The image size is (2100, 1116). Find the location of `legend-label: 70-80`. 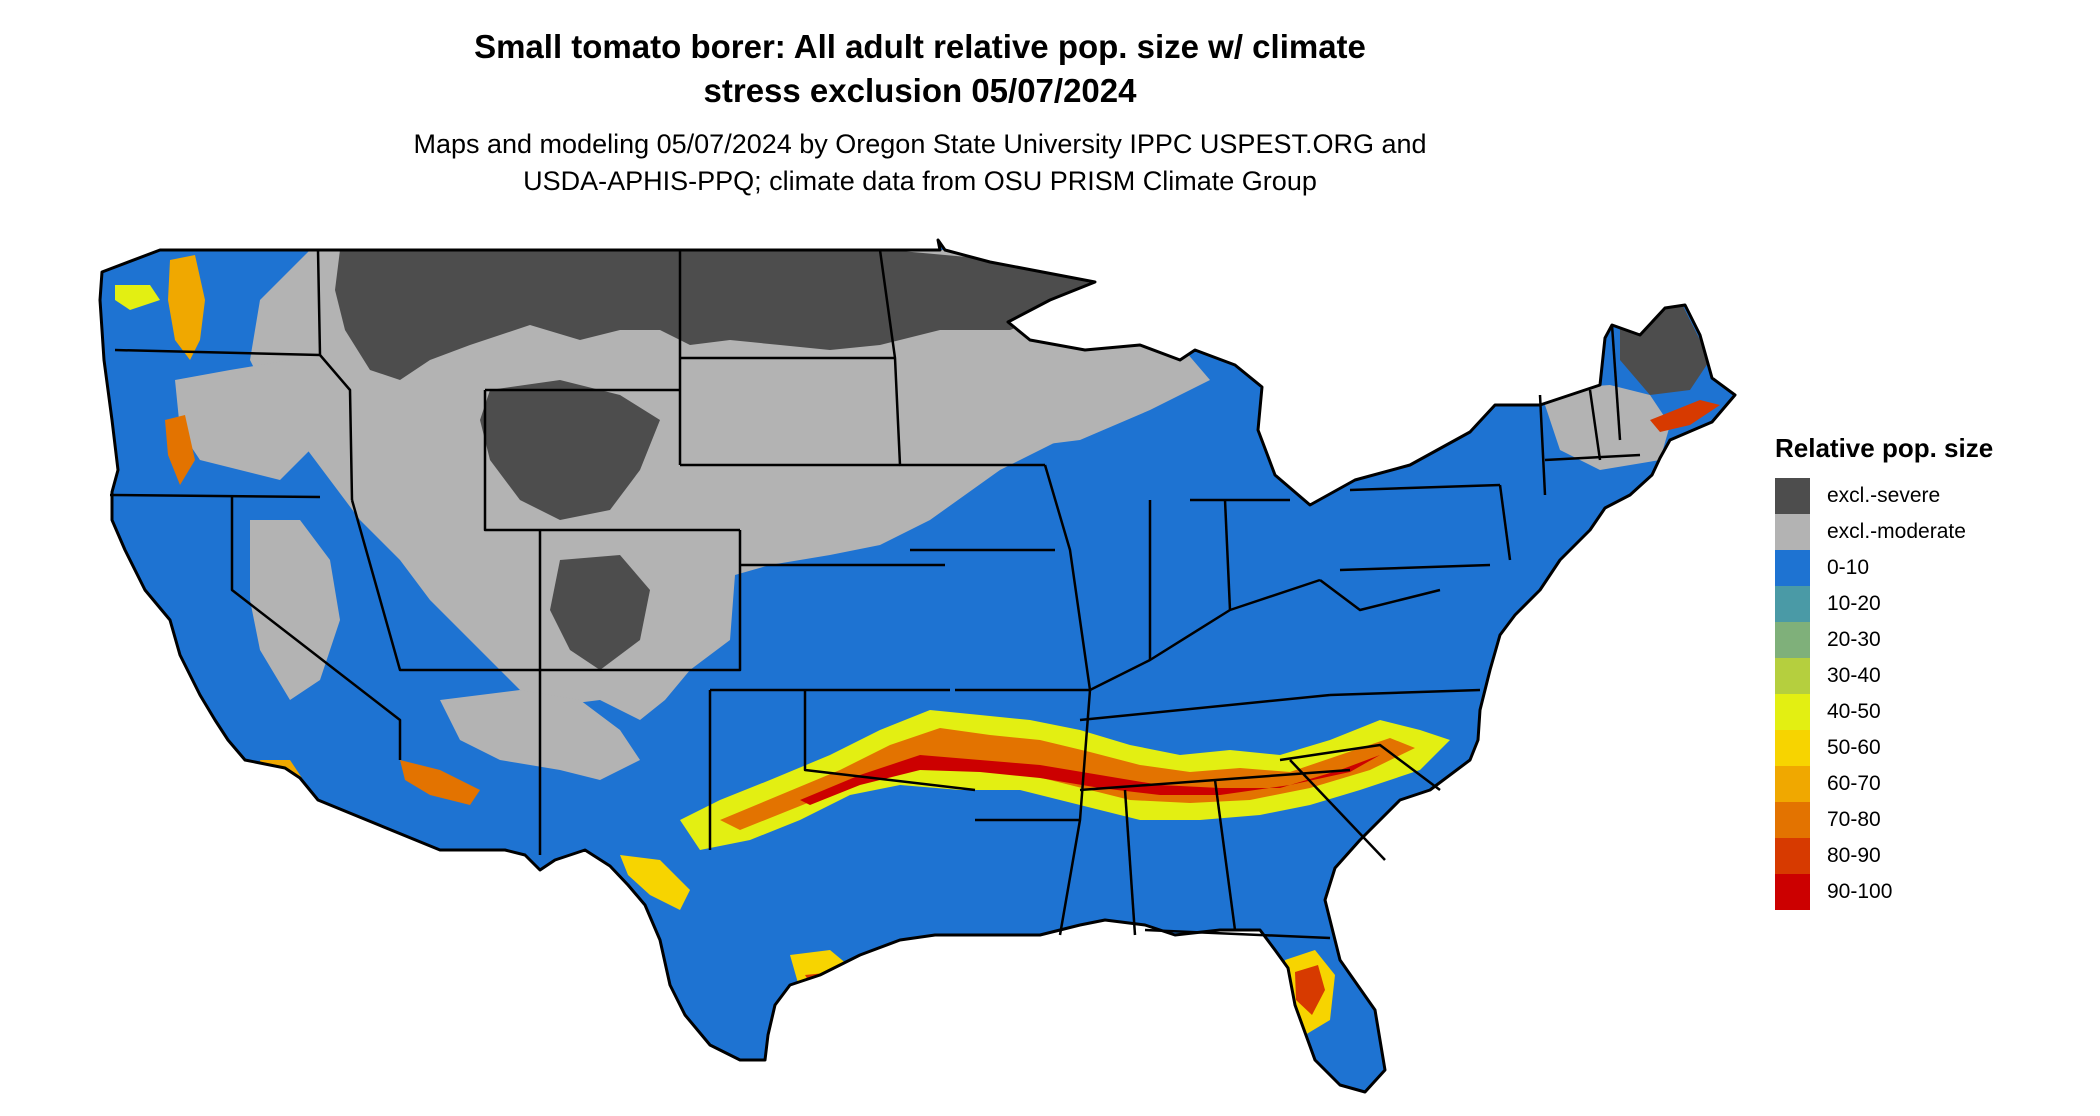

legend-label: 70-80 is located at coordinates (1854, 819).